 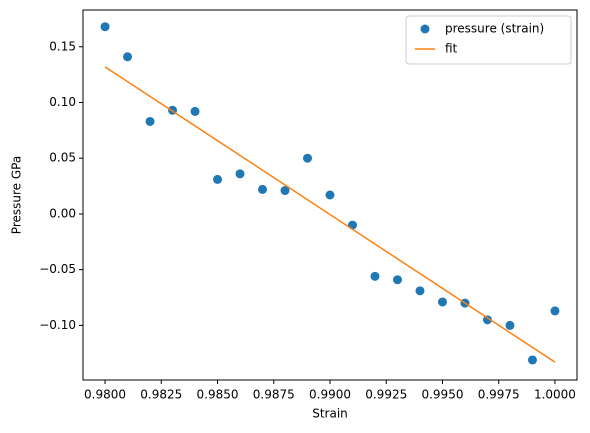 What do you see at coordinates (62, 102) in the screenshot?
I see `y-tick-label: 0.10` at bounding box center [62, 102].